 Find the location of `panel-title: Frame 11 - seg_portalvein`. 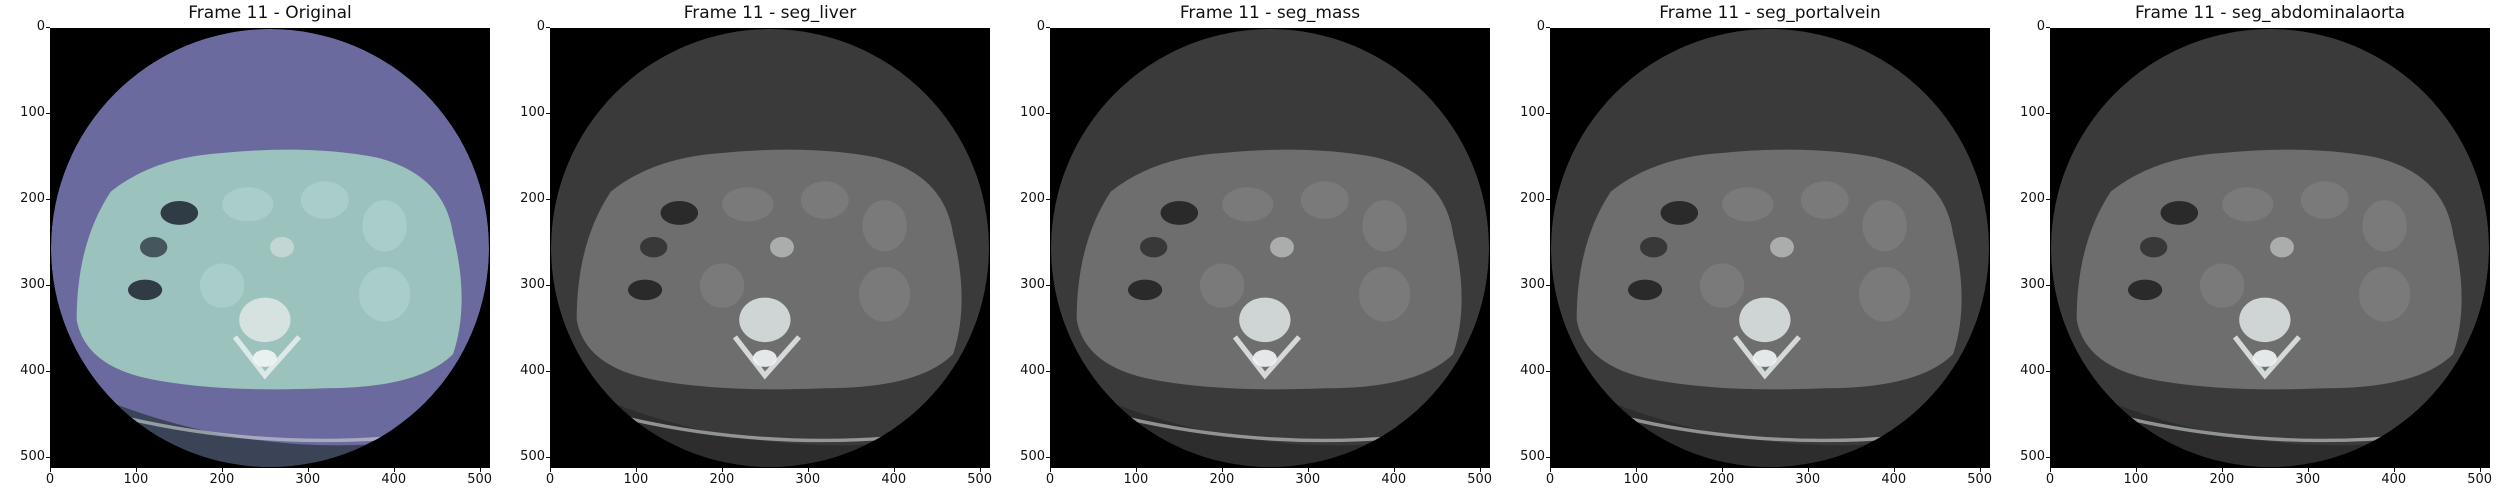

panel-title: Frame 11 - seg_portalvein is located at coordinates (1770, 13).